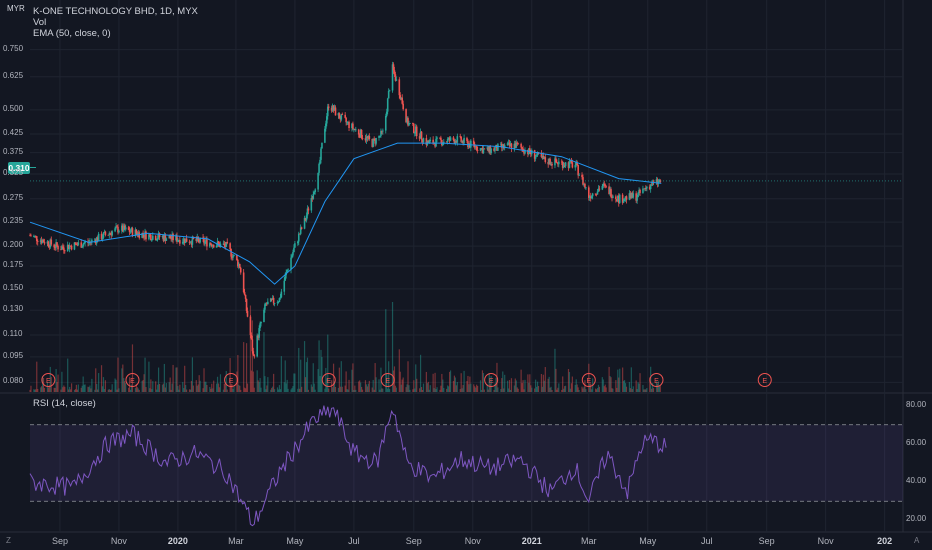 This screenshot has width=932, height=550. I want to click on earnings-marker-label: E, so click(387, 381).